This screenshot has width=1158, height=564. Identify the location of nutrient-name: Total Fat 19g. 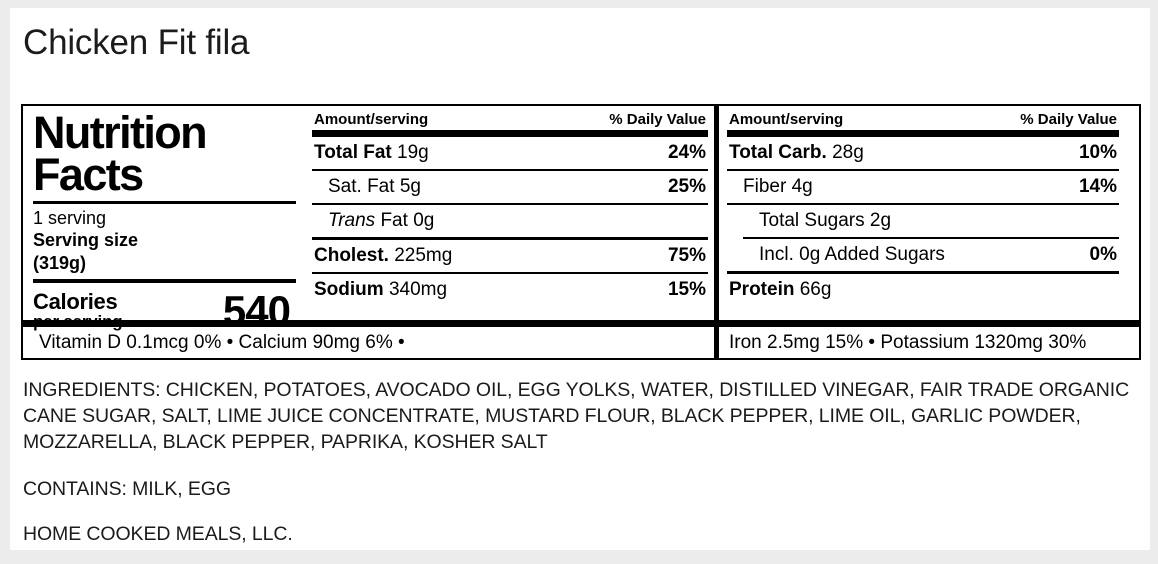
(371, 152).